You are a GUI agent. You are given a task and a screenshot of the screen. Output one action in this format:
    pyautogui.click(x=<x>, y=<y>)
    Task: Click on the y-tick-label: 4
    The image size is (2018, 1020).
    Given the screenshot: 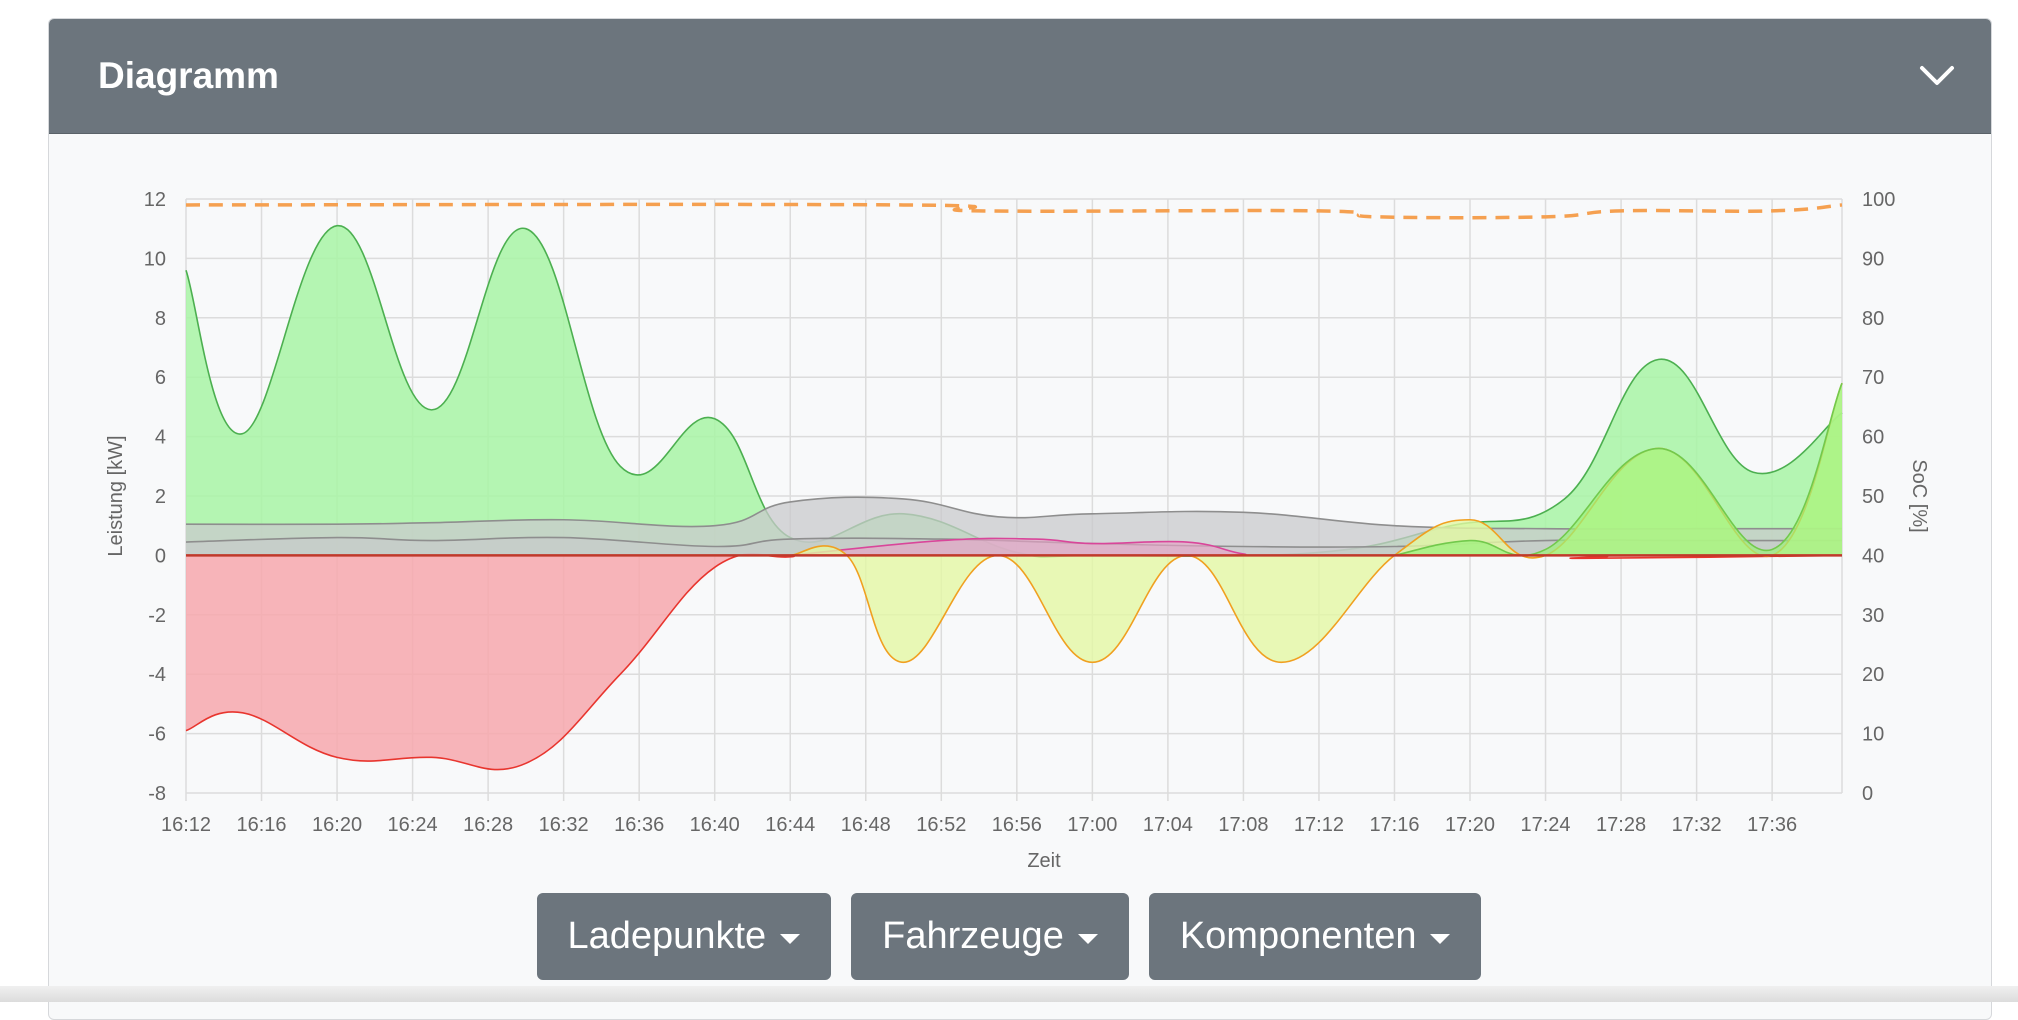 What is the action you would take?
    pyautogui.click(x=160, y=438)
    